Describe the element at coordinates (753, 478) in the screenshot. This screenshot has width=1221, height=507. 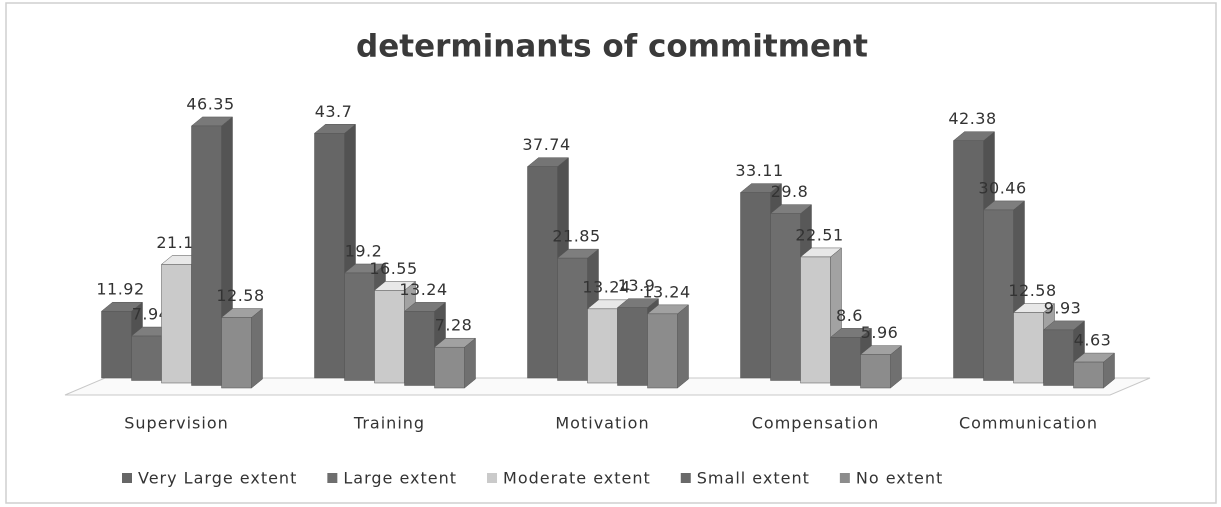
I see `legend-label: Small extent` at that location.